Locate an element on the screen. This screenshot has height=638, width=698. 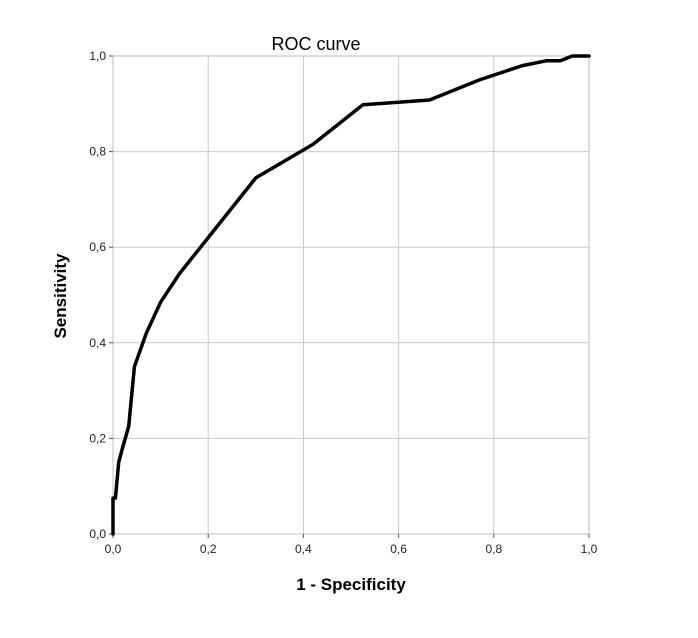
x-tick-label: 0,8 is located at coordinates (493, 549).